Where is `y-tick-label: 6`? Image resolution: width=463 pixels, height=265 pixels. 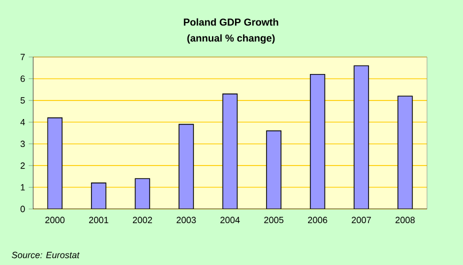 y-tick-label: 6 is located at coordinates (22, 79).